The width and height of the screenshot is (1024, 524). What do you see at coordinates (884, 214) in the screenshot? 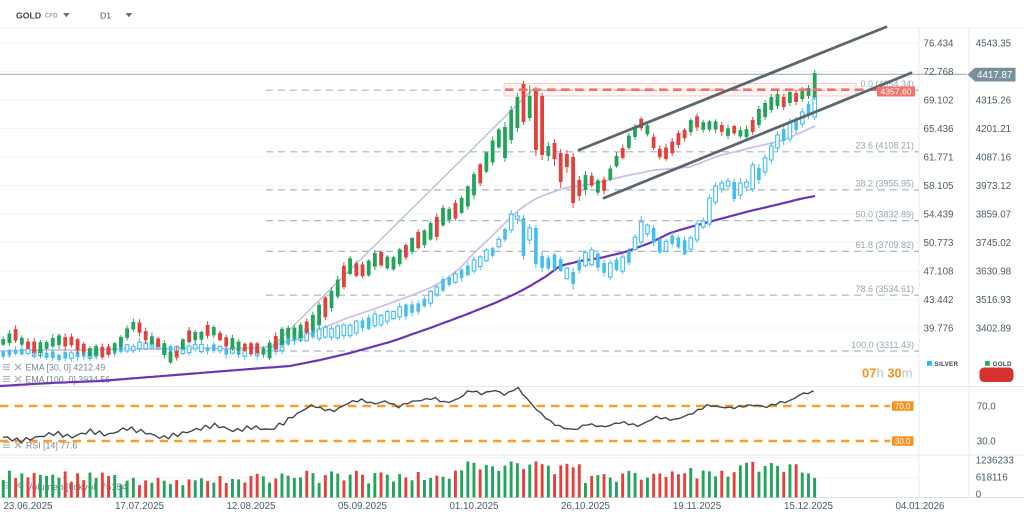
I see `svg-text: 50.0 (3832.89)` at bounding box center [884, 214].